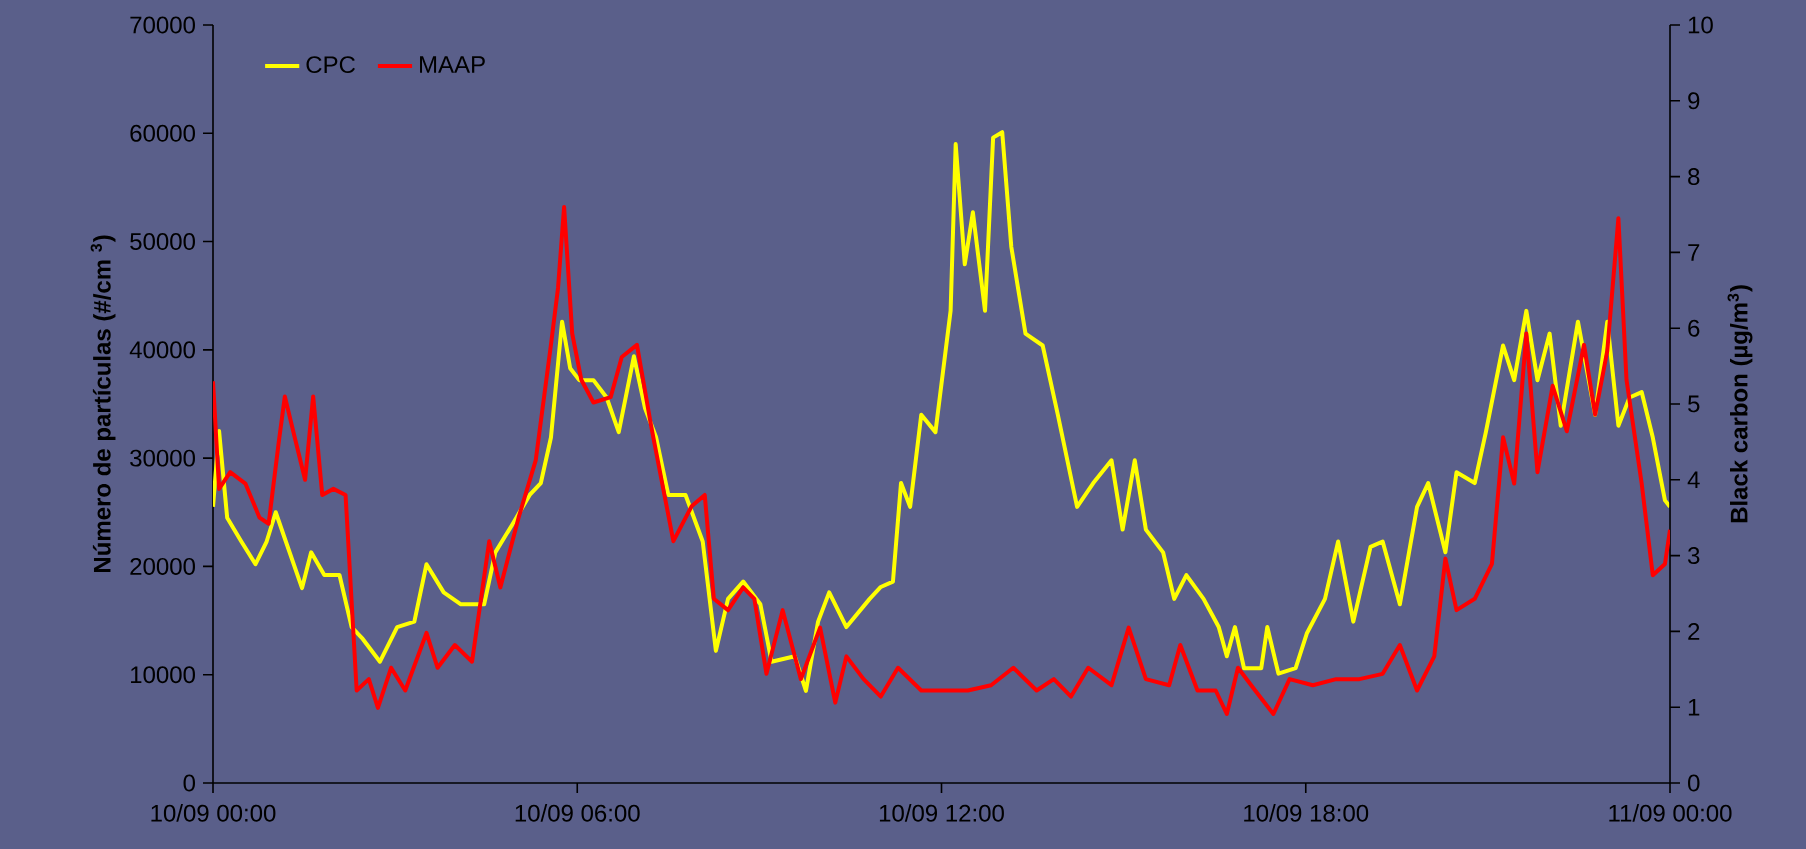 The height and width of the screenshot is (849, 1806). Describe the element at coordinates (1693, 556) in the screenshot. I see `y2-tick-label: 3` at that location.